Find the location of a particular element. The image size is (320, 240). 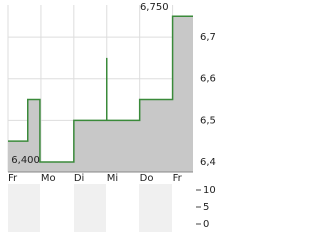

y-tick-label: 6,4 is located at coordinates (208, 162).